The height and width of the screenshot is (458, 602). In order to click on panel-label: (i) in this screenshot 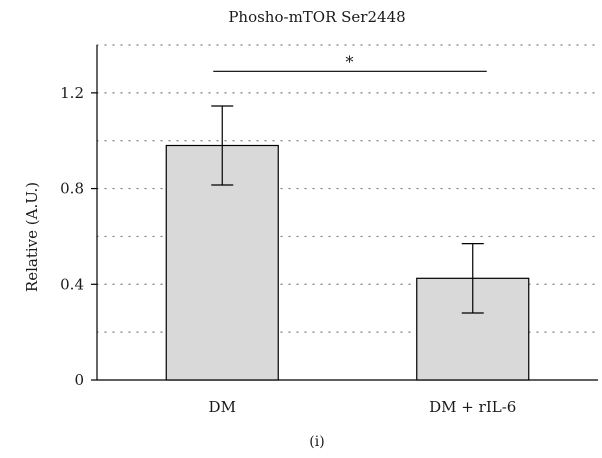, I will do `click(316, 442)`.